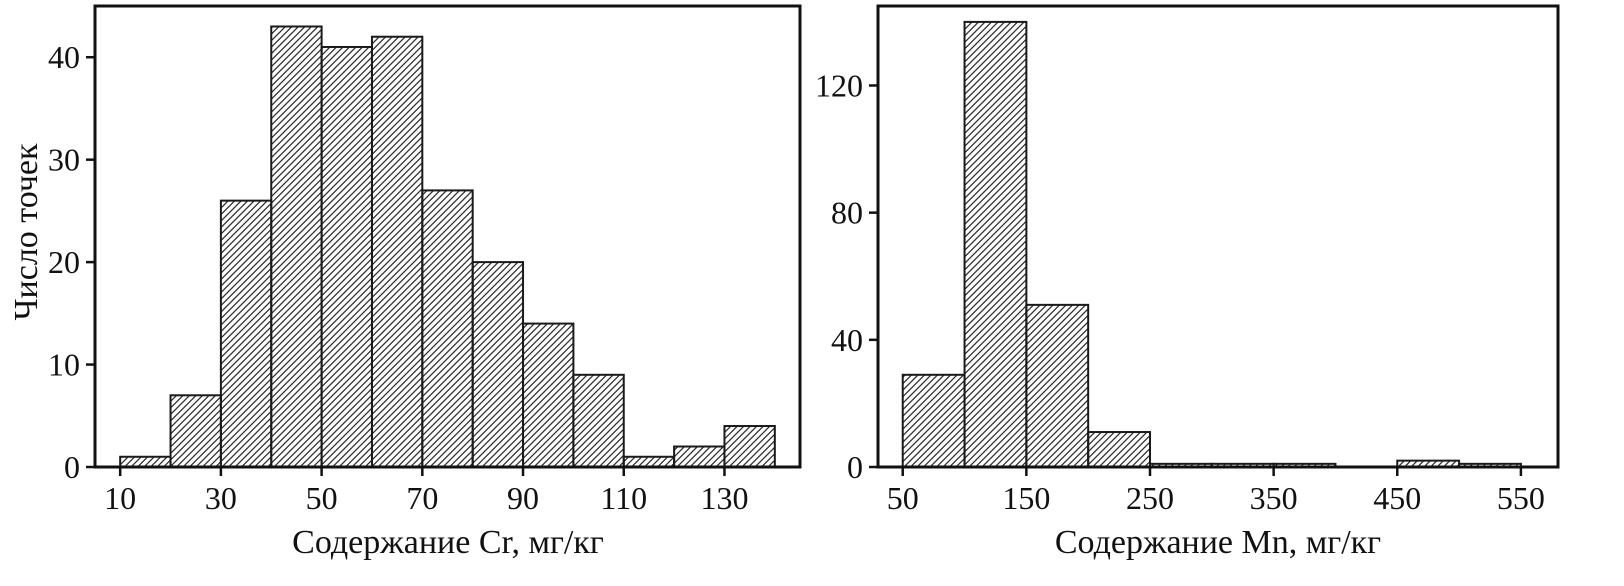  What do you see at coordinates (1150, 498) in the screenshot?
I see `x-tick-label: 250` at bounding box center [1150, 498].